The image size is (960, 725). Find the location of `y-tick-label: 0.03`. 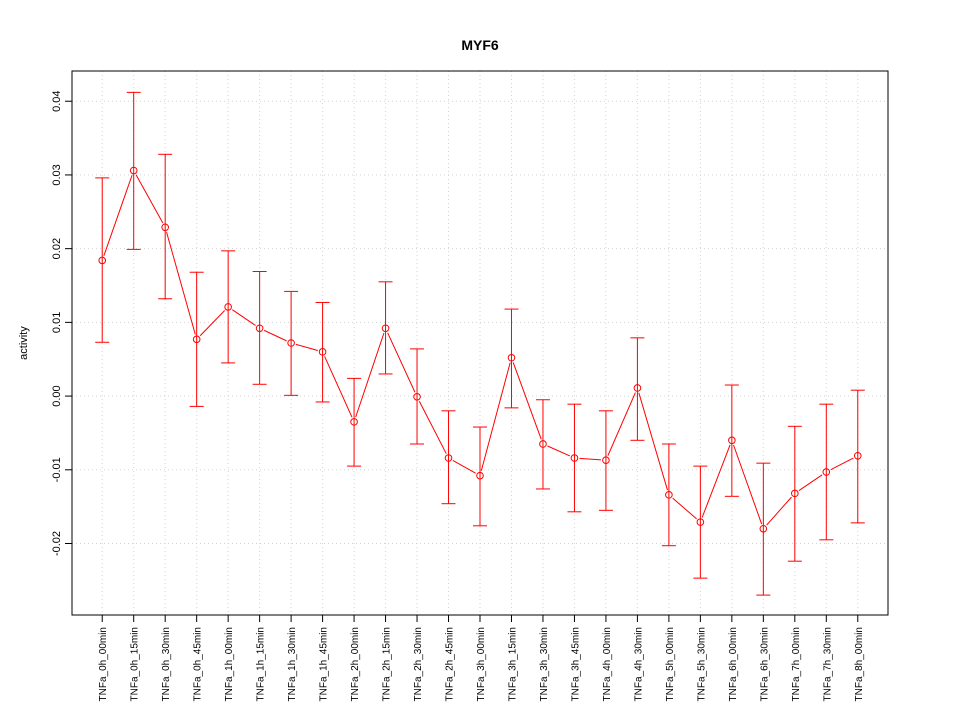

y-tick-label: 0.03 is located at coordinates (57, 174).